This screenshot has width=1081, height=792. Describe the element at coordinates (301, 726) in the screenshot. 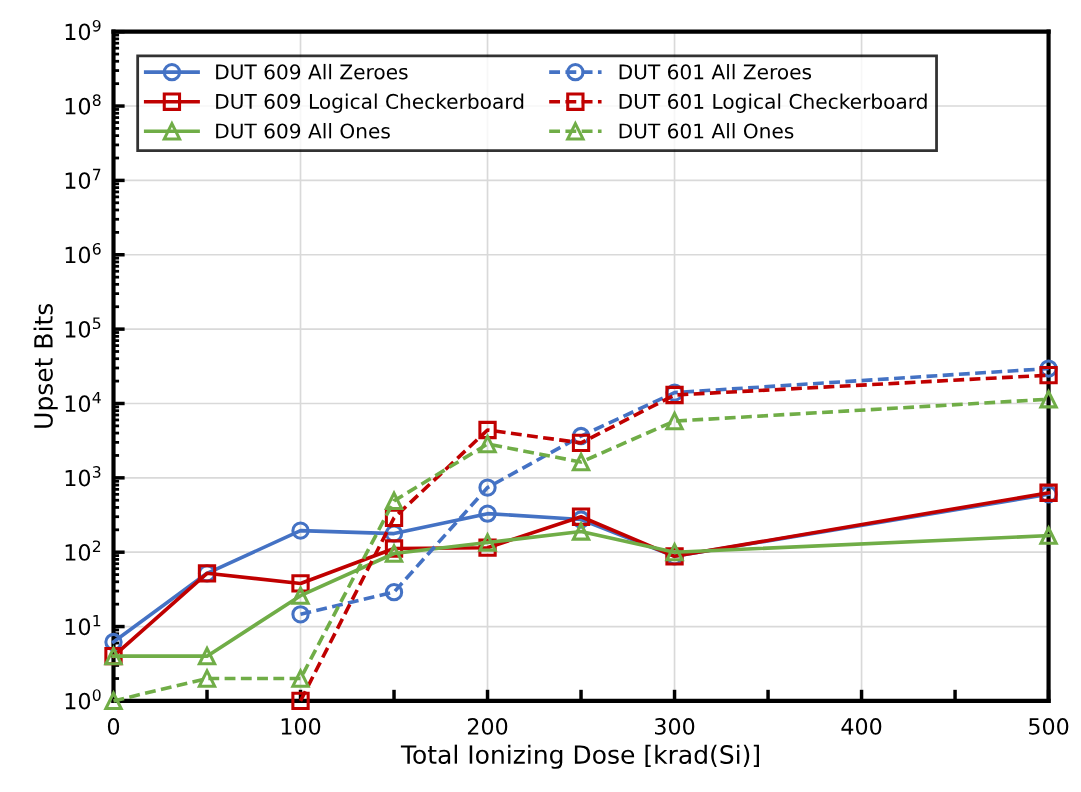

I see `x-tick-label: 100` at that location.